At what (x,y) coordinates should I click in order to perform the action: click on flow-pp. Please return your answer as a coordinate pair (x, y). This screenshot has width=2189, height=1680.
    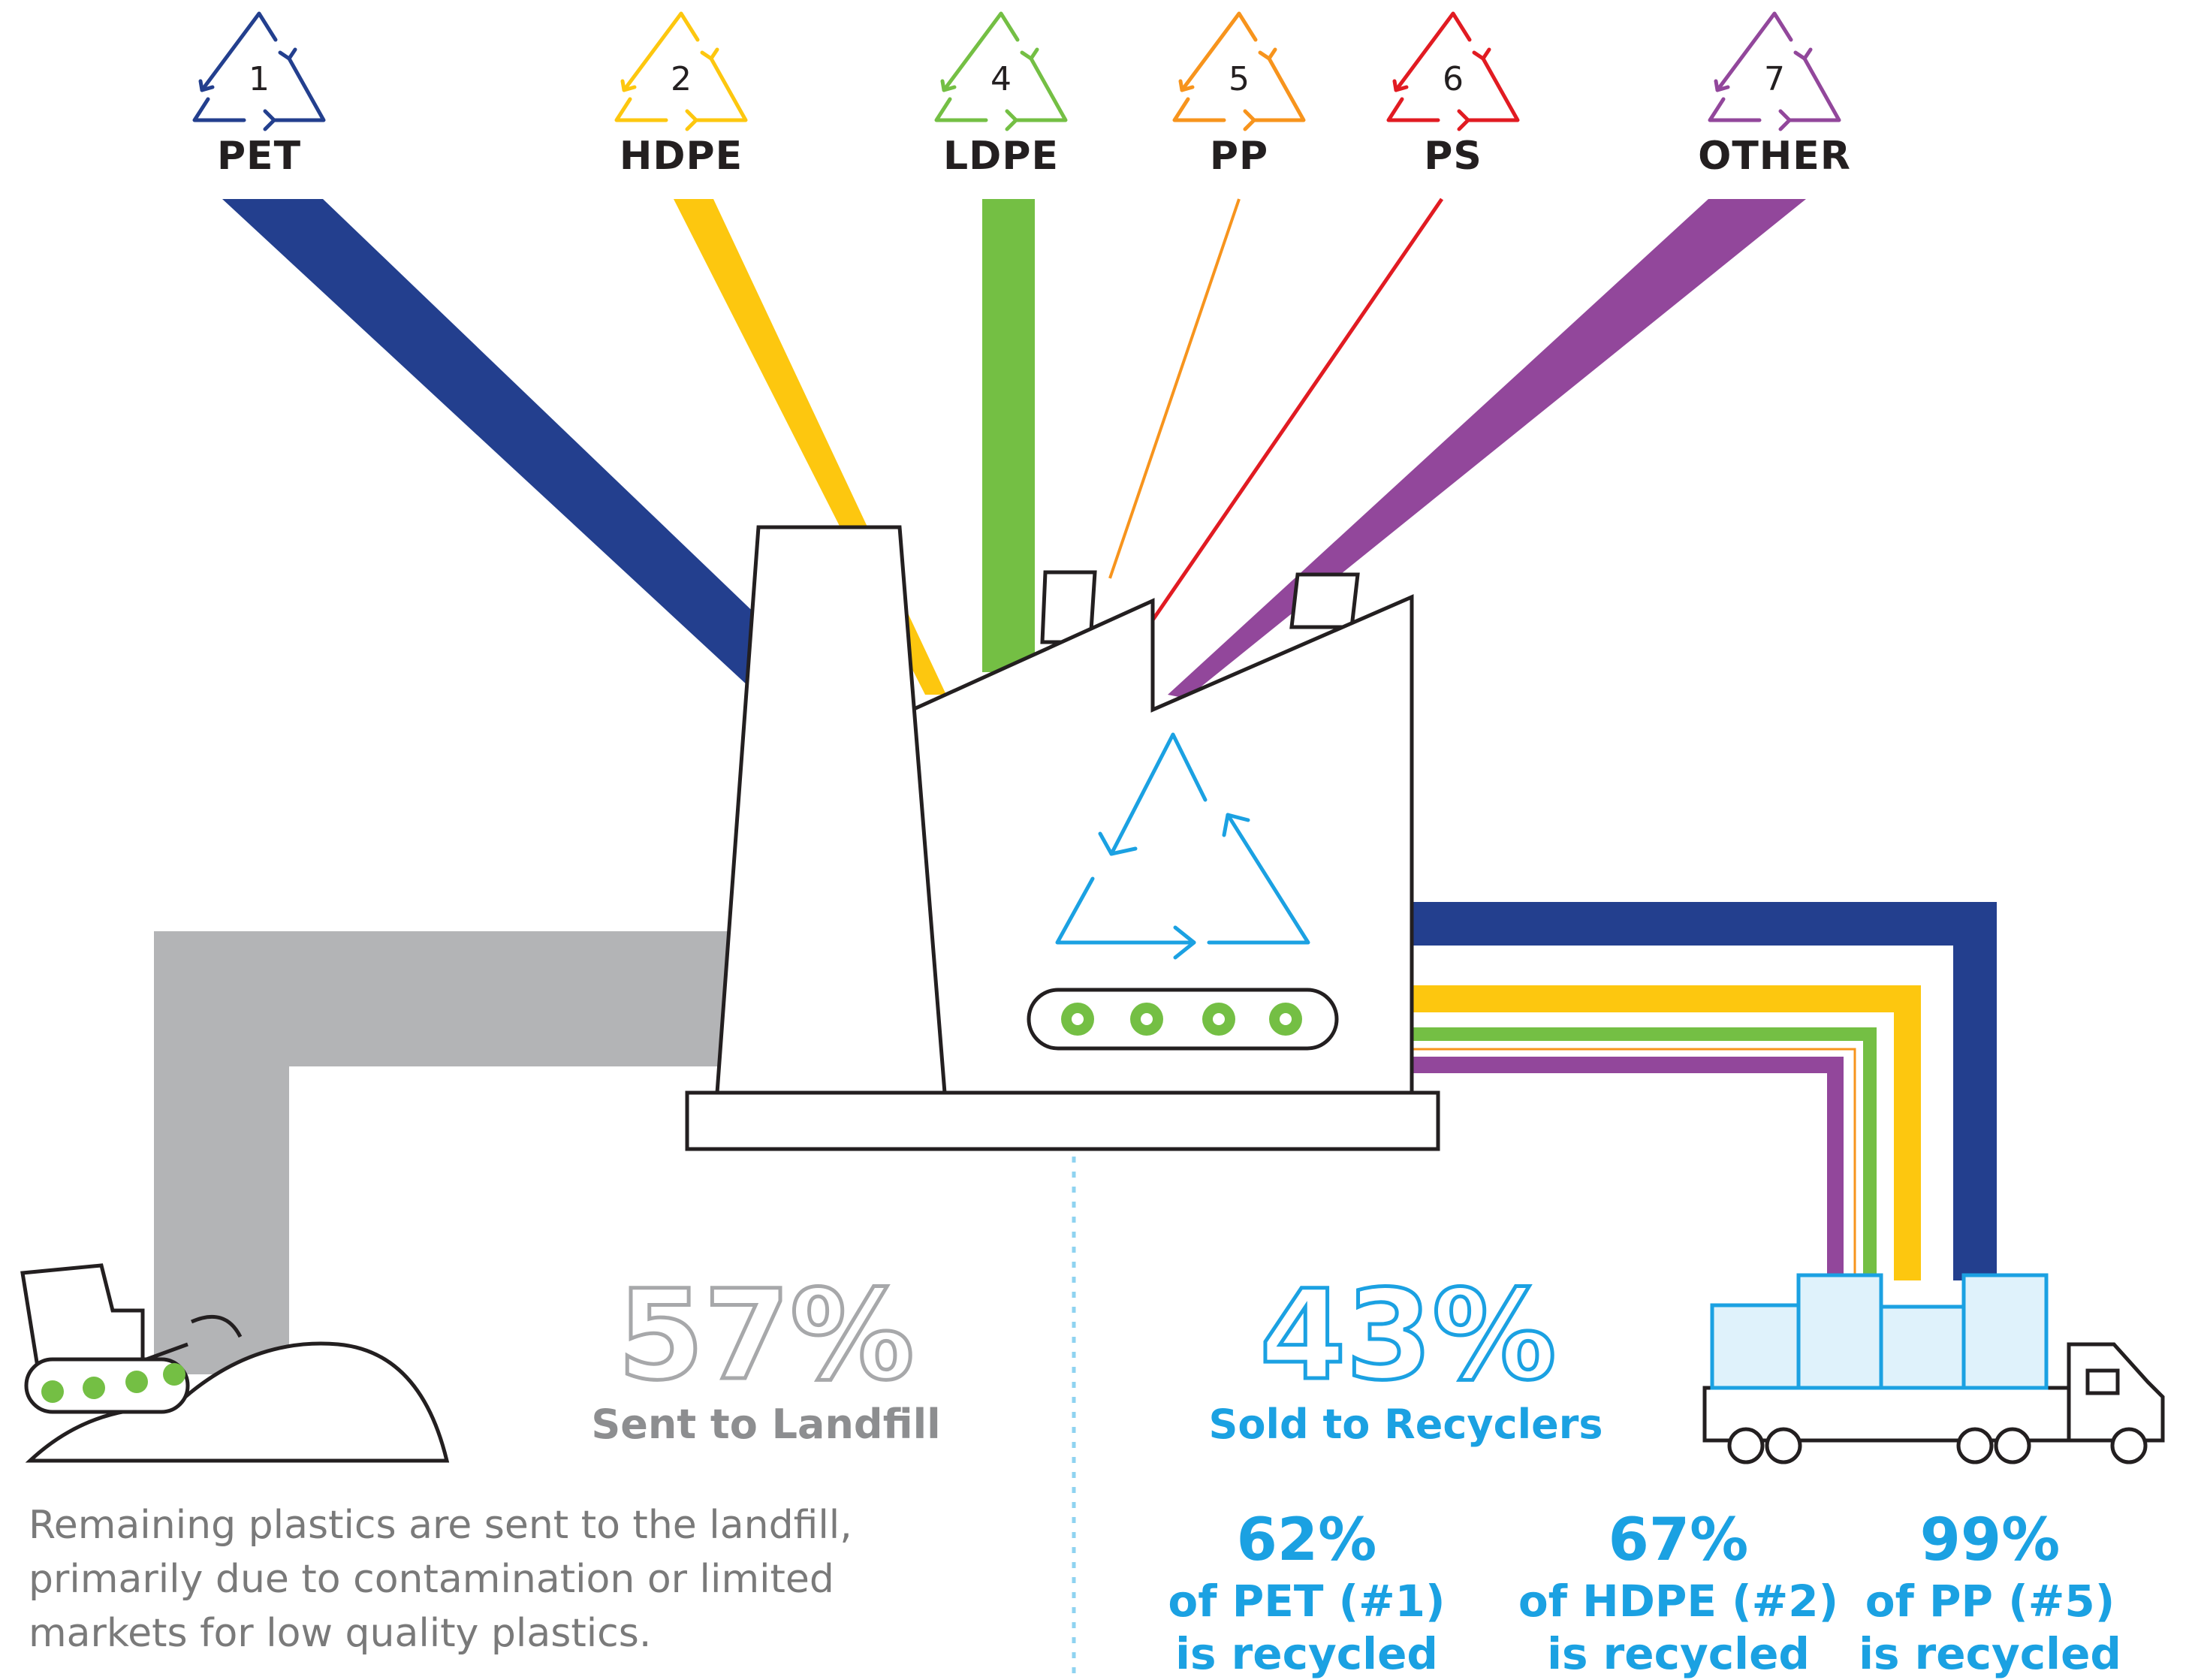
    Looking at the image, I should click on (1175, 388).